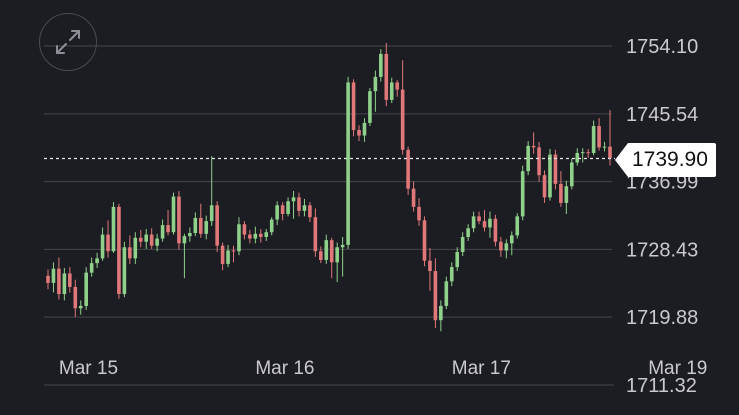 The height and width of the screenshot is (415, 739). What do you see at coordinates (662, 183) in the screenshot?
I see `y-axis-tick-label: 1736.99` at bounding box center [662, 183].